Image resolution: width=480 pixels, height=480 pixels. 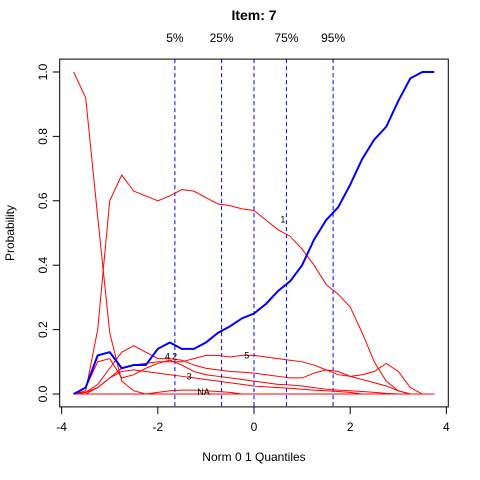 I want to click on top-tick-label: 5%, so click(x=175, y=38).